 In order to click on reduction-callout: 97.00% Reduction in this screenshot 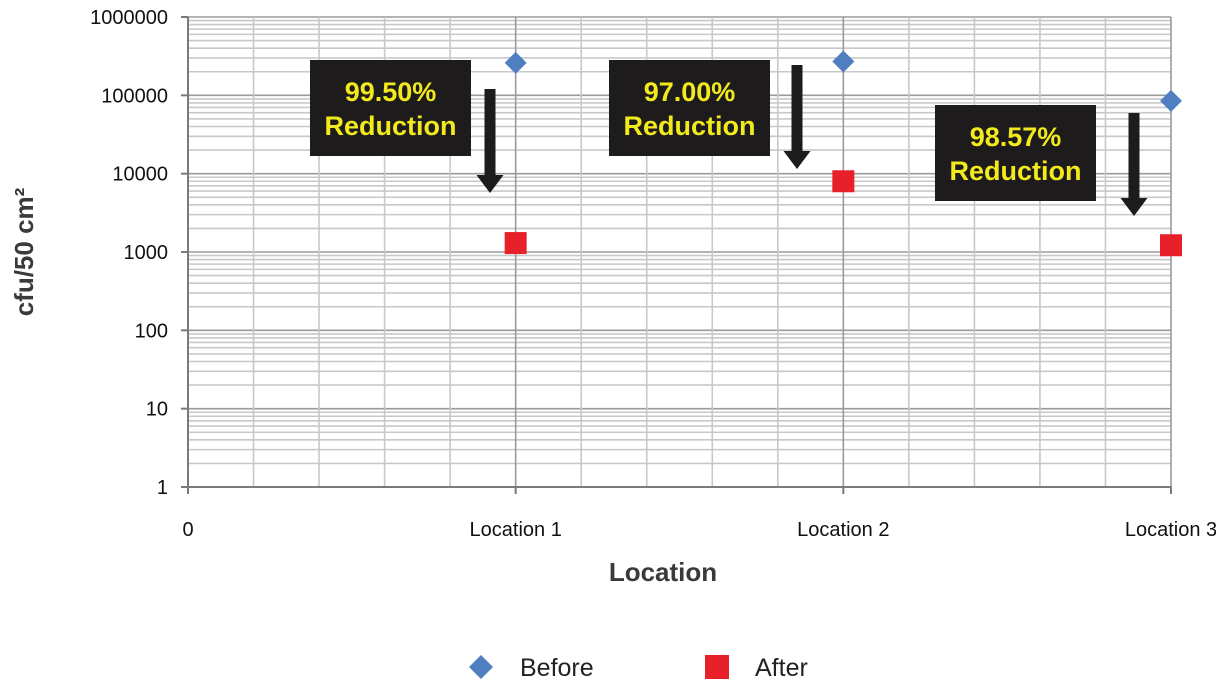, I will do `click(710, 114)`.